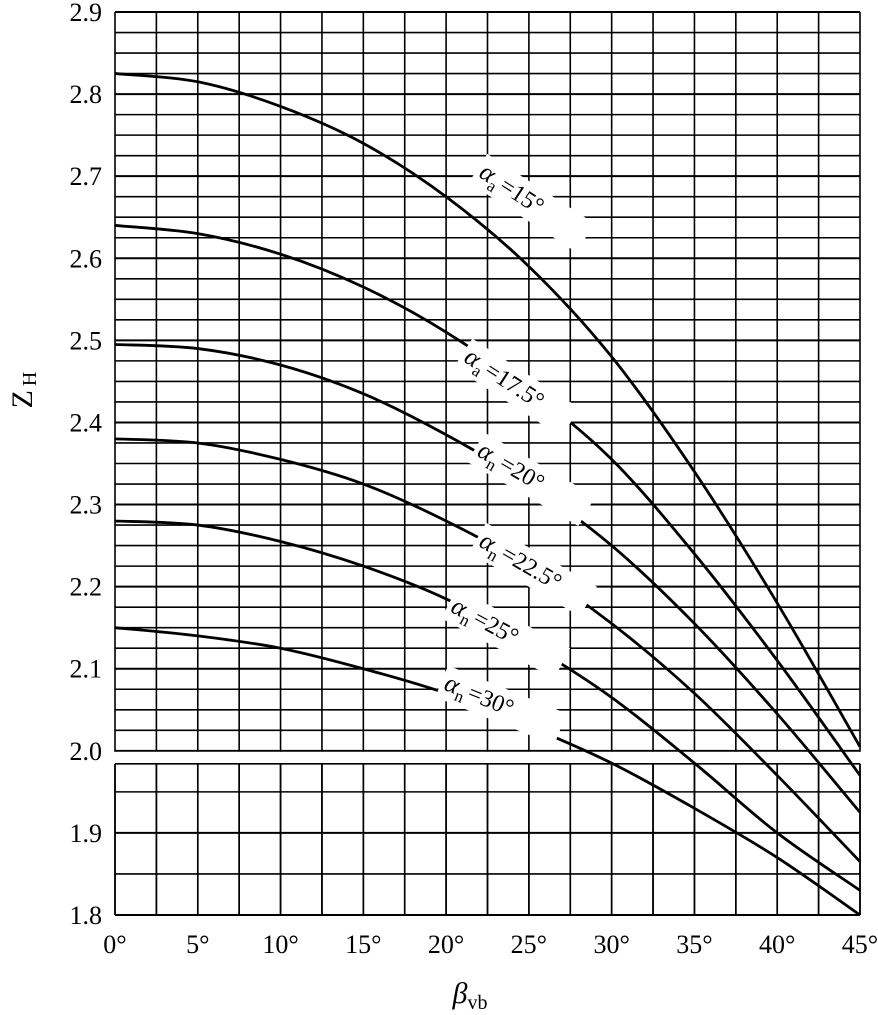 This screenshot has width=878, height=1015. I want to click on y-tick-label: 2.1, so click(86, 669).